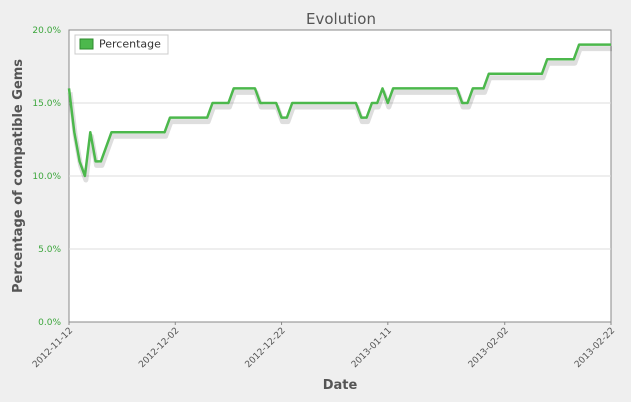 The image size is (631, 402). I want to click on legend: Percentage, so click(121, 44).